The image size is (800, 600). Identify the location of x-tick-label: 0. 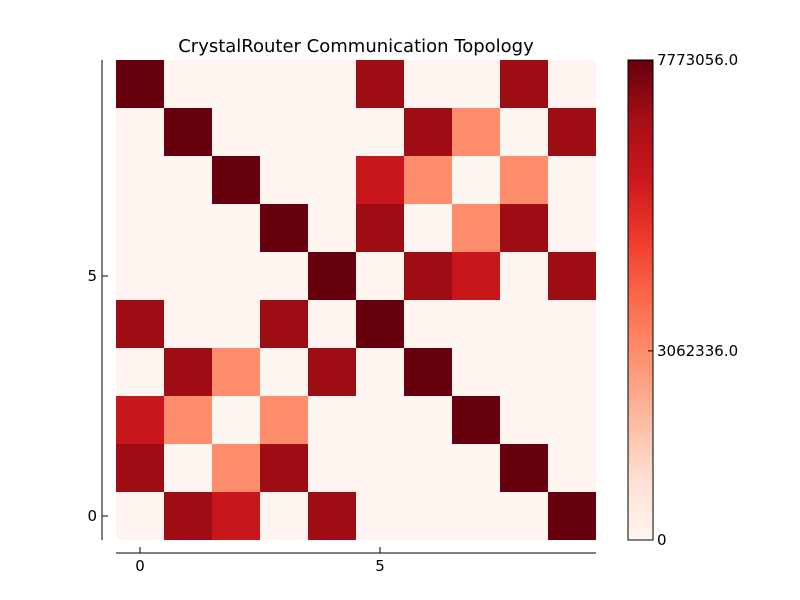
(140, 566).